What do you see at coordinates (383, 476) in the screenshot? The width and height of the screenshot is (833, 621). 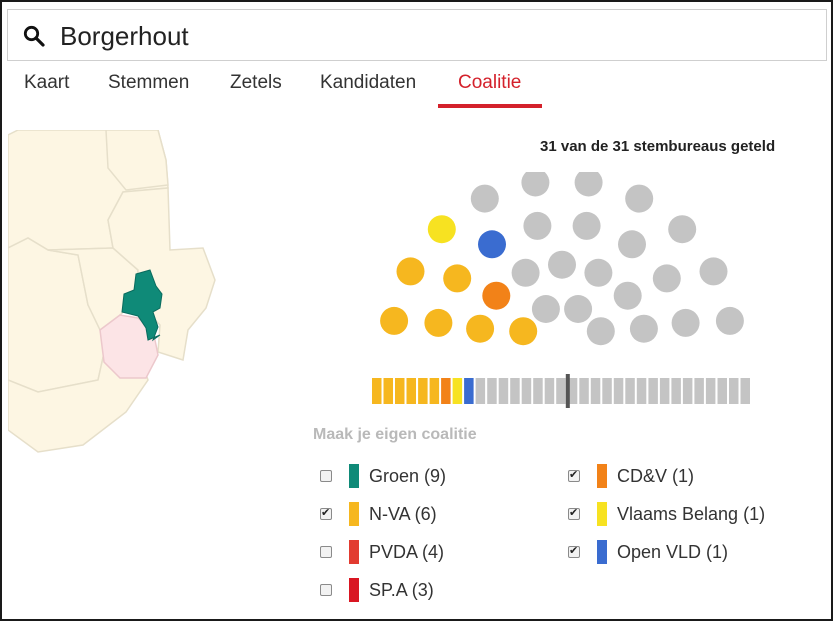 I see `party-option-groen: Groen (9)` at bounding box center [383, 476].